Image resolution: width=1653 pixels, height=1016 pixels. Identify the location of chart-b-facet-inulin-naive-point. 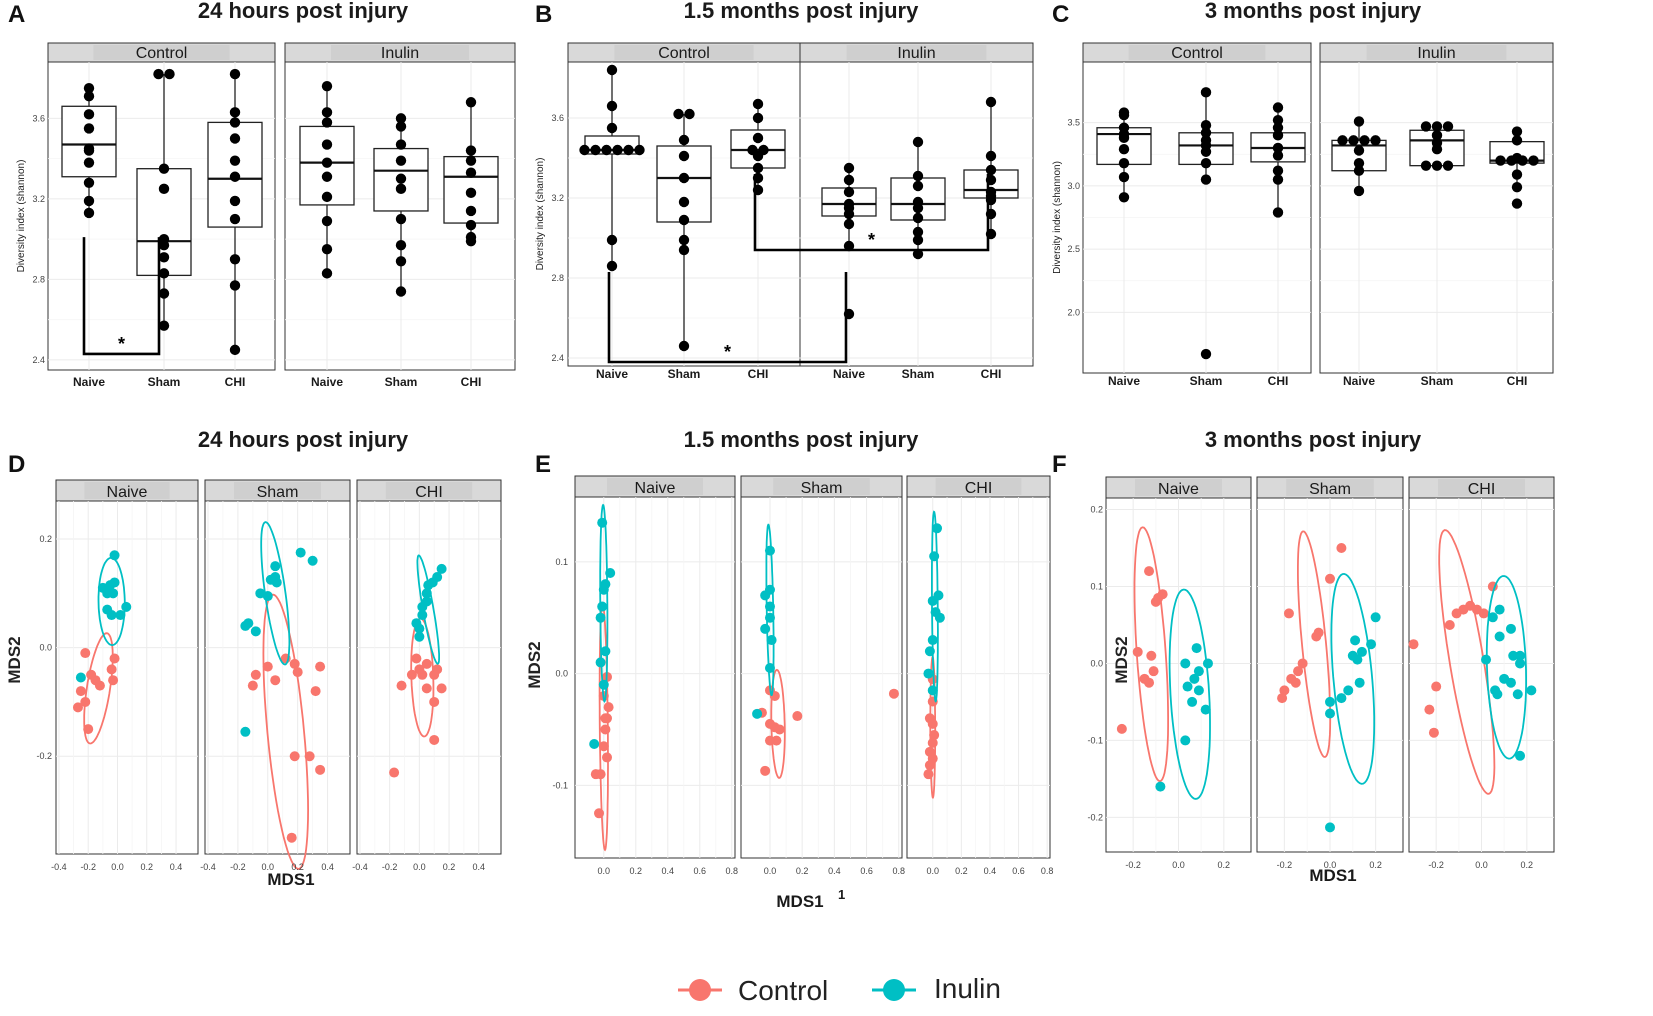
(849, 246).